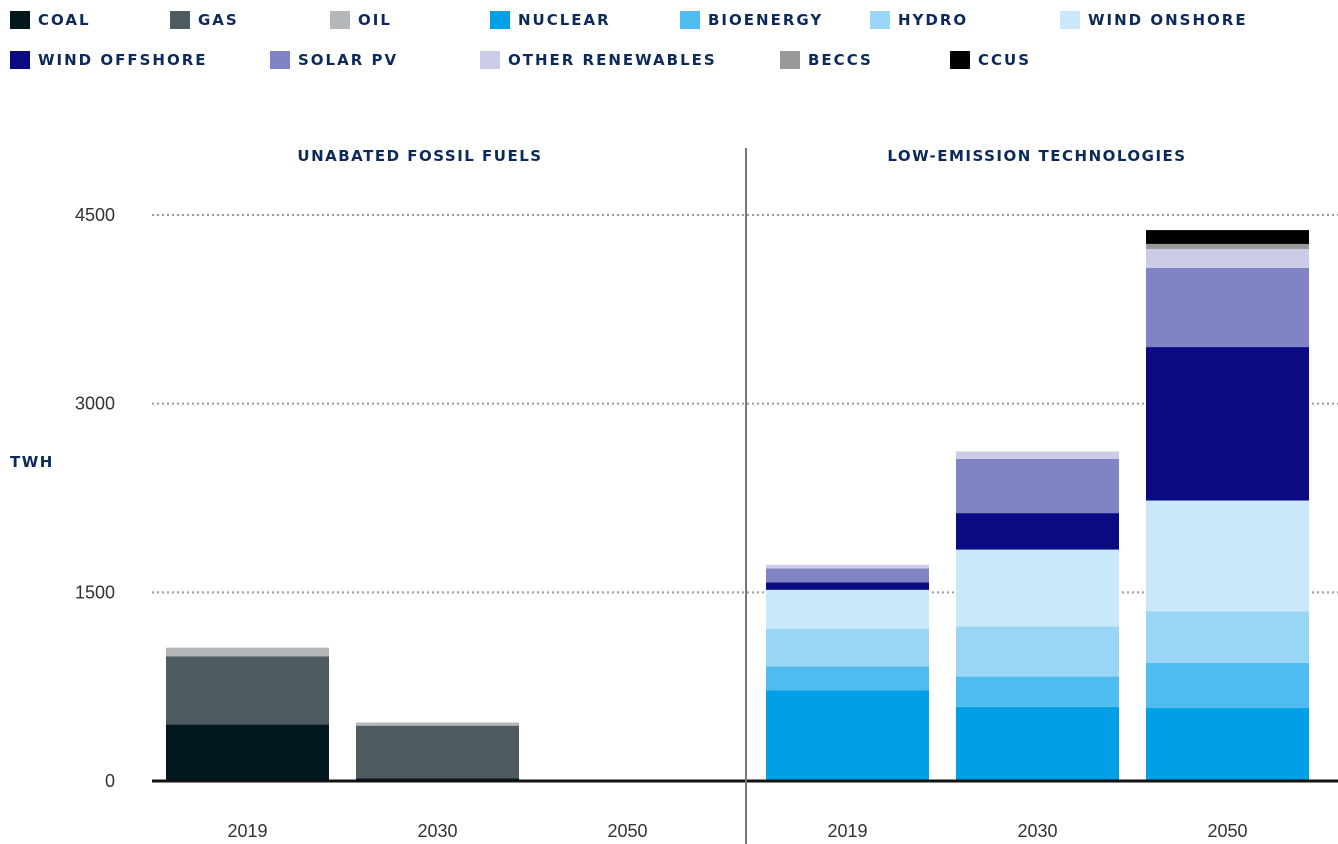  Describe the element at coordinates (1004, 60) in the screenshot. I see `legend-label: CCUS` at that location.